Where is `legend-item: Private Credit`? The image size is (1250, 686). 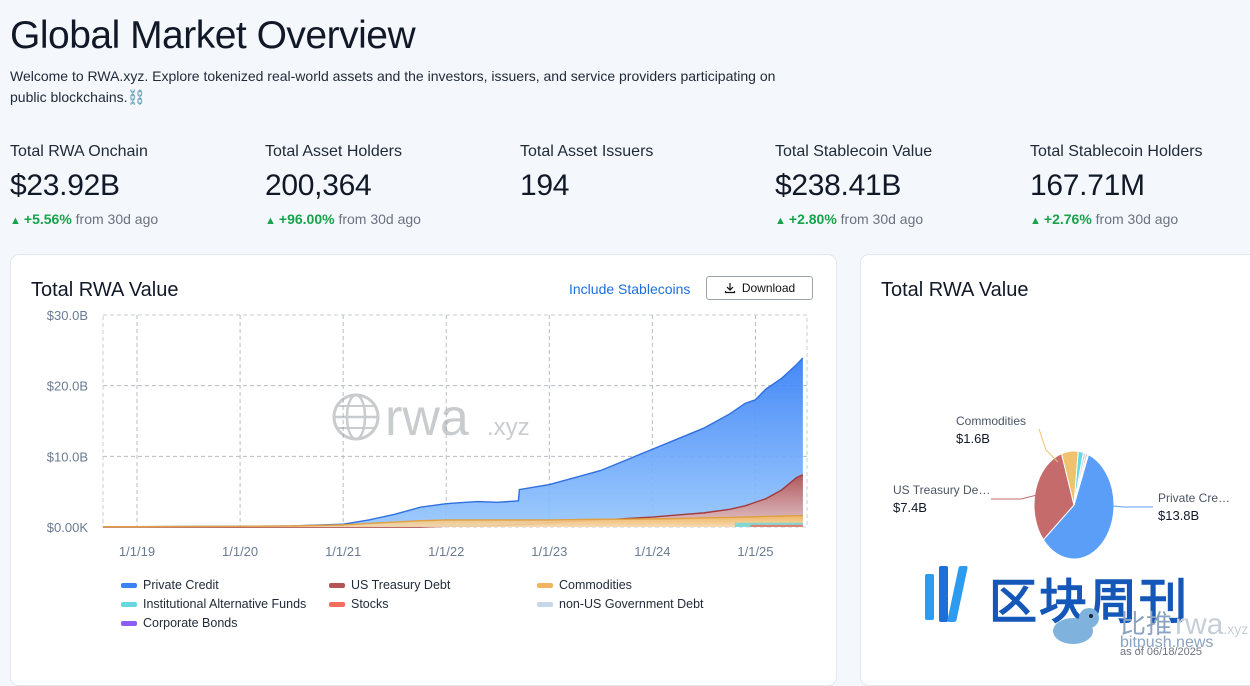 legend-item: Private Credit is located at coordinates (170, 585).